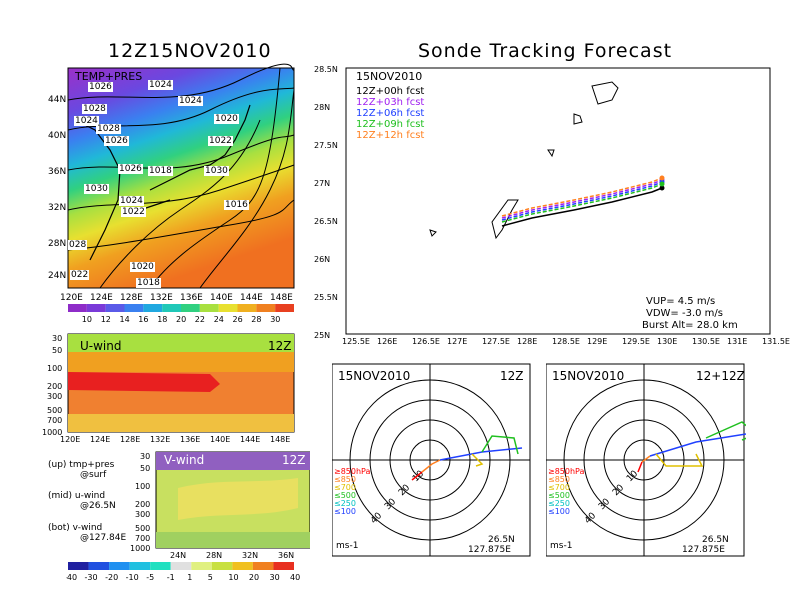 This screenshot has height=612, width=792. I want to click on uwind-p-tick: 1000, so click(52, 432).